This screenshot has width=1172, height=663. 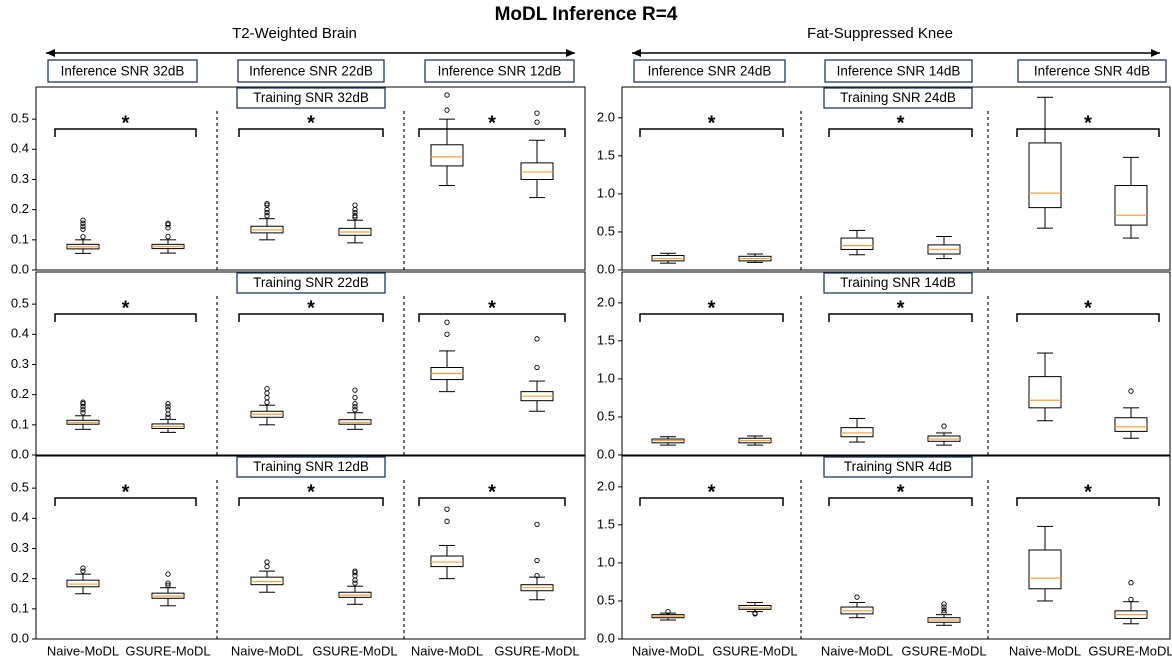 I want to click on inference-snr-label: Inference SNR 32dB, so click(x=123, y=71).